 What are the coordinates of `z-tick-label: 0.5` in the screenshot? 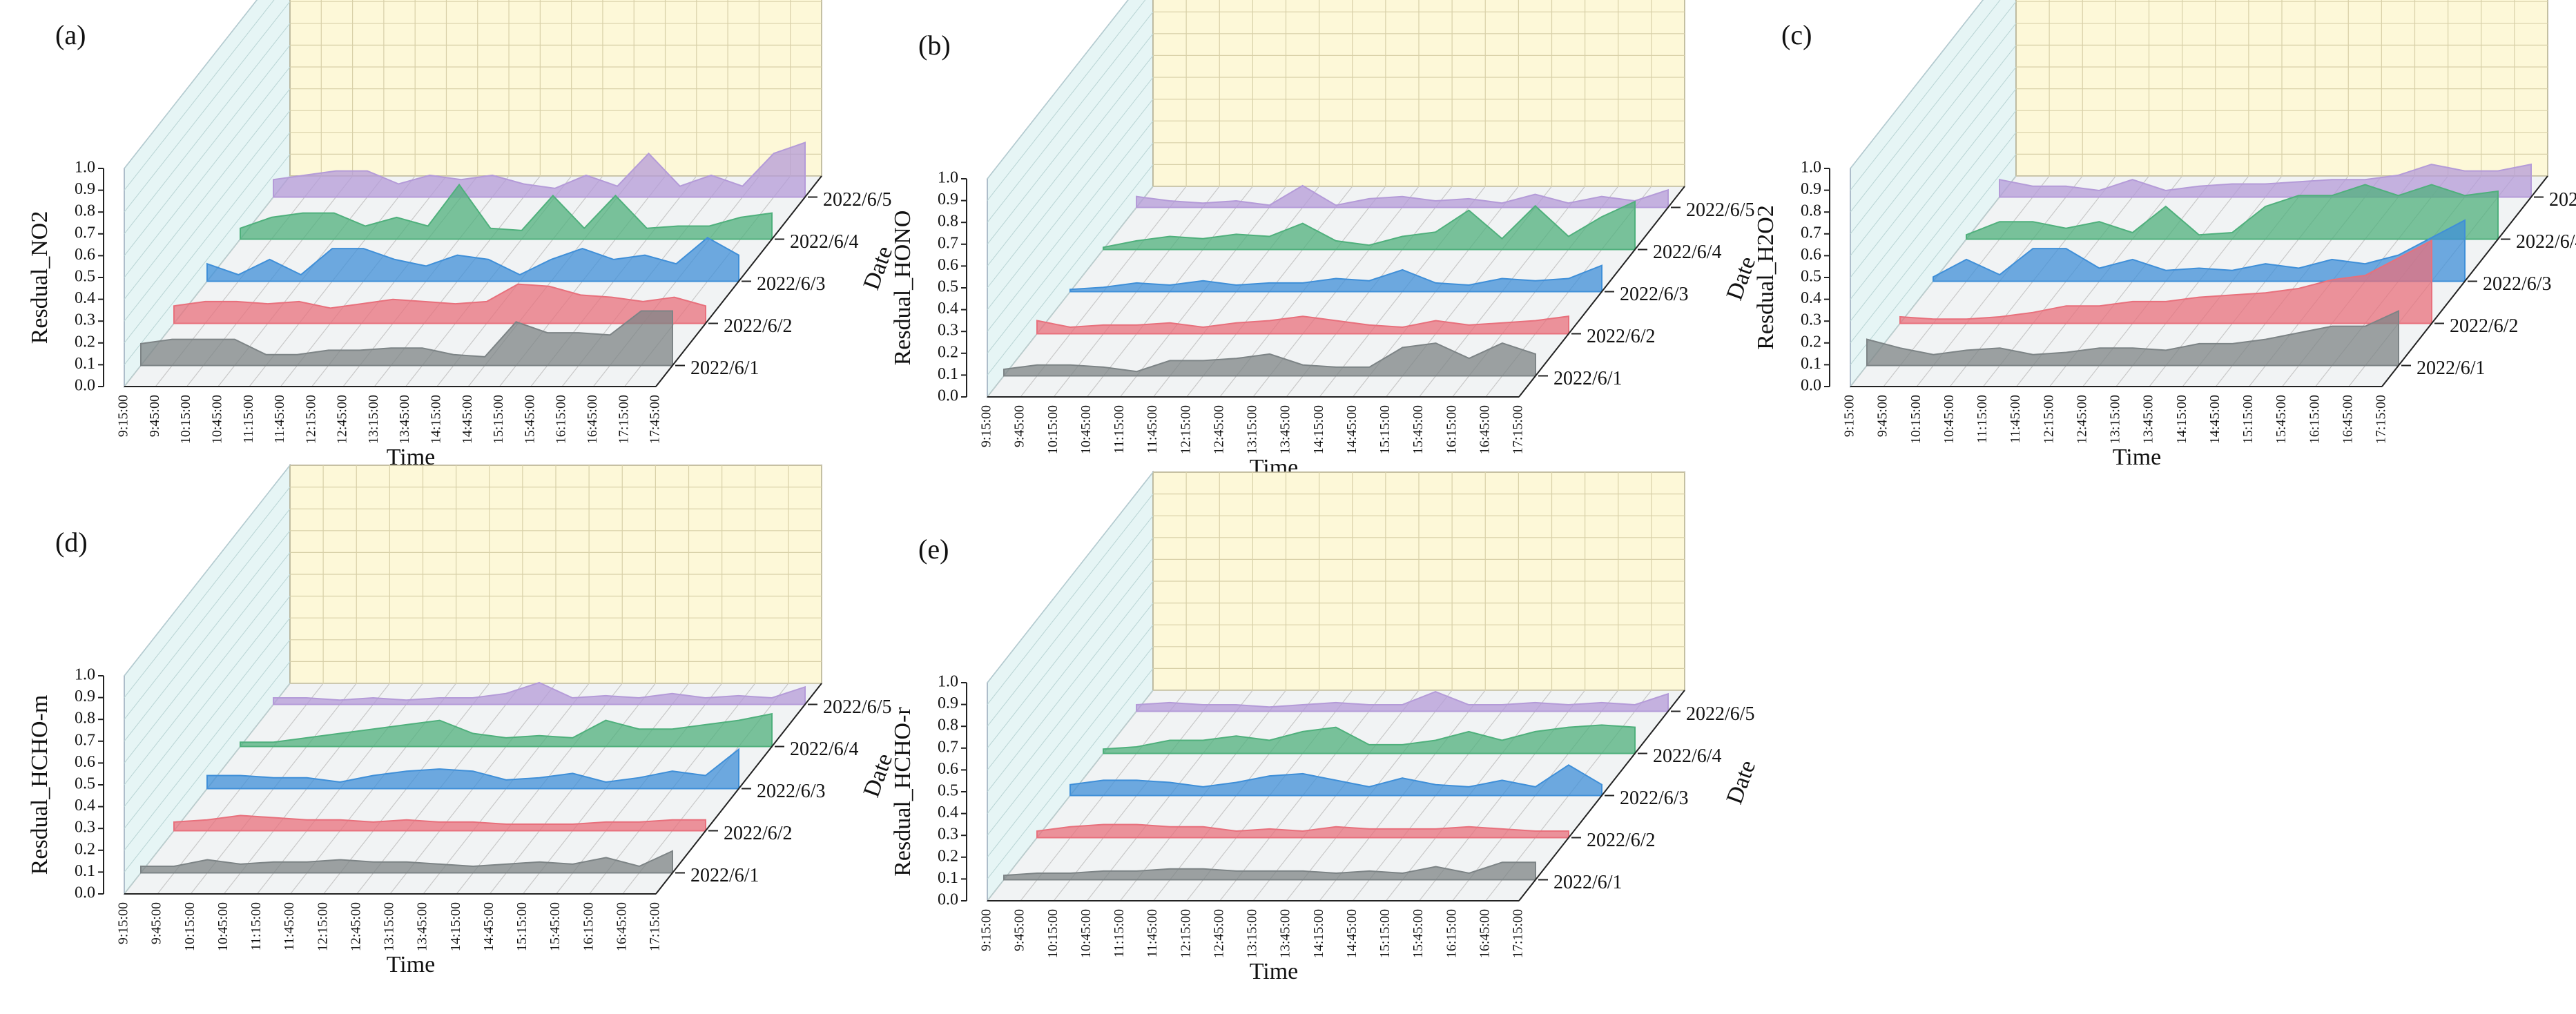 It's located at (85, 784).